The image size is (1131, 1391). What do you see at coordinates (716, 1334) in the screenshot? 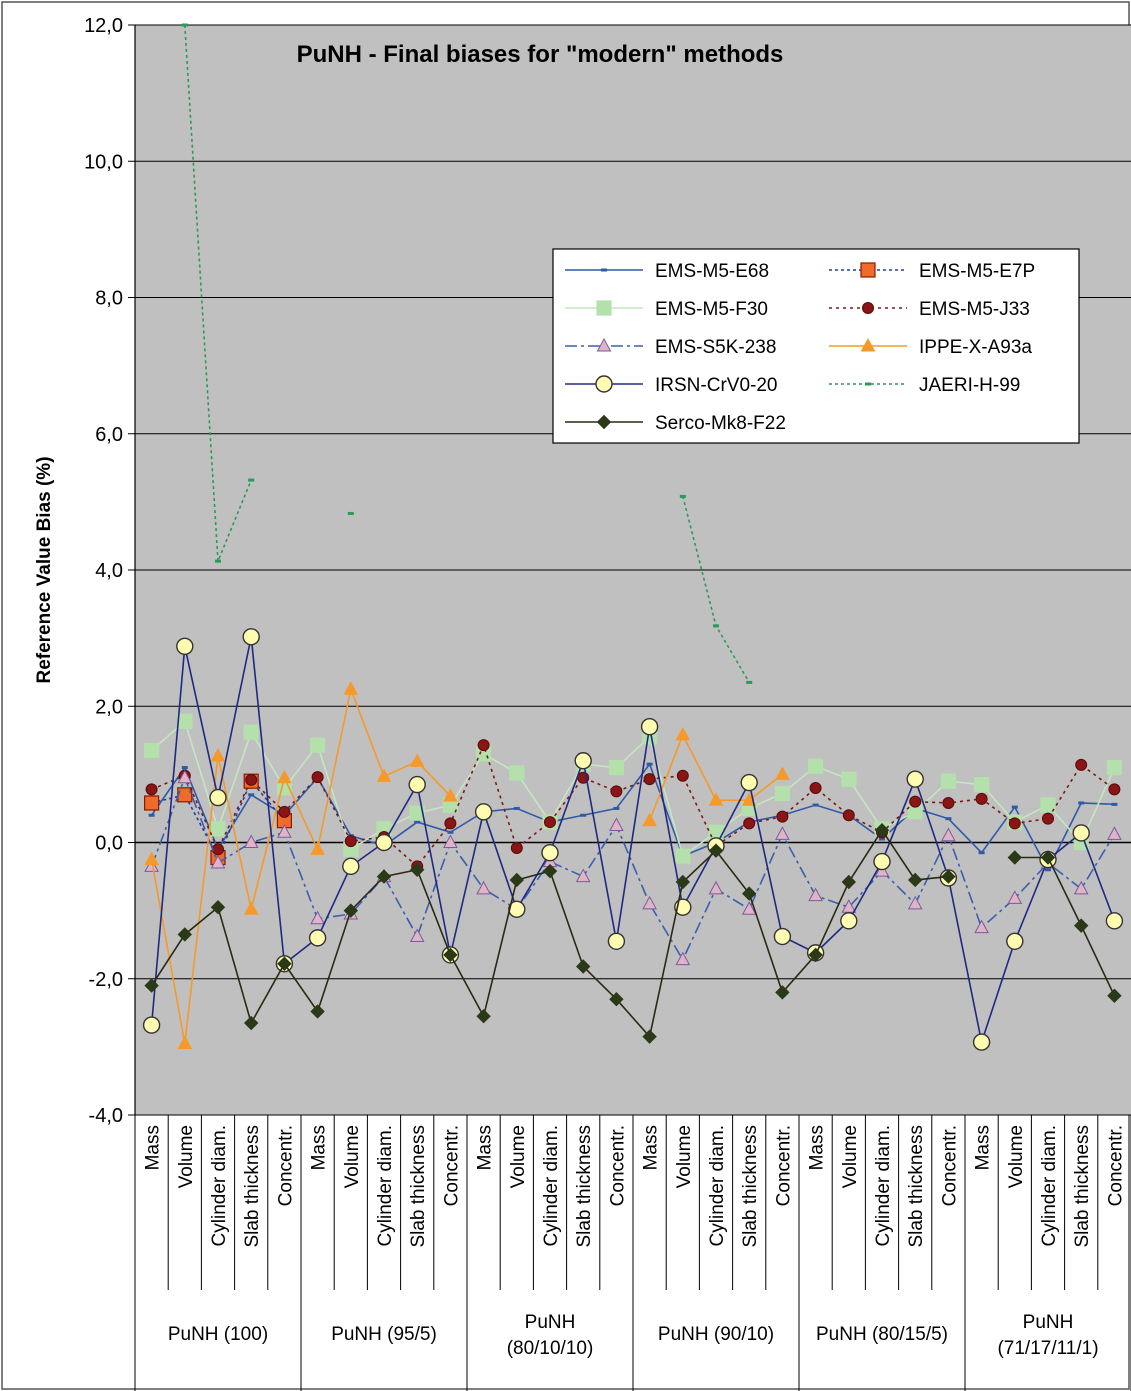
I see `x-group-label: PuNH (90/10)` at bounding box center [716, 1334].